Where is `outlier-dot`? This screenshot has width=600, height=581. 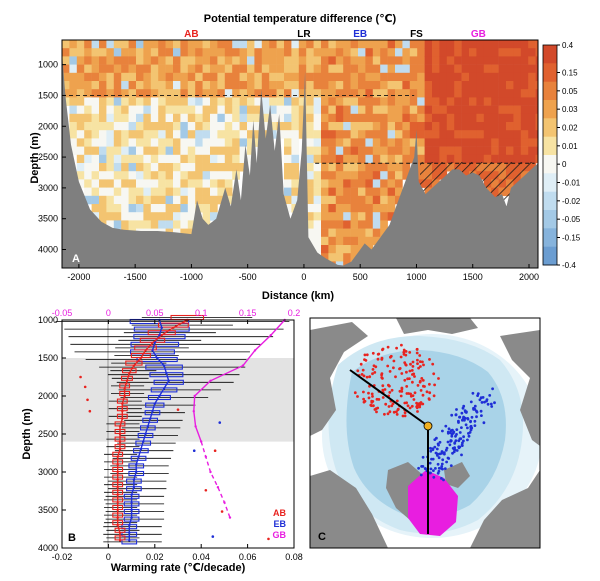
outlier-dot is located at coordinates (85, 387).